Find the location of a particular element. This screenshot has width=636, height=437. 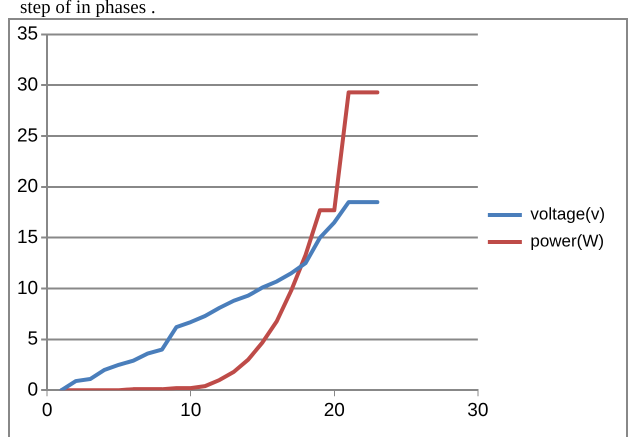

y-tick-label: 25 is located at coordinates (27, 135).